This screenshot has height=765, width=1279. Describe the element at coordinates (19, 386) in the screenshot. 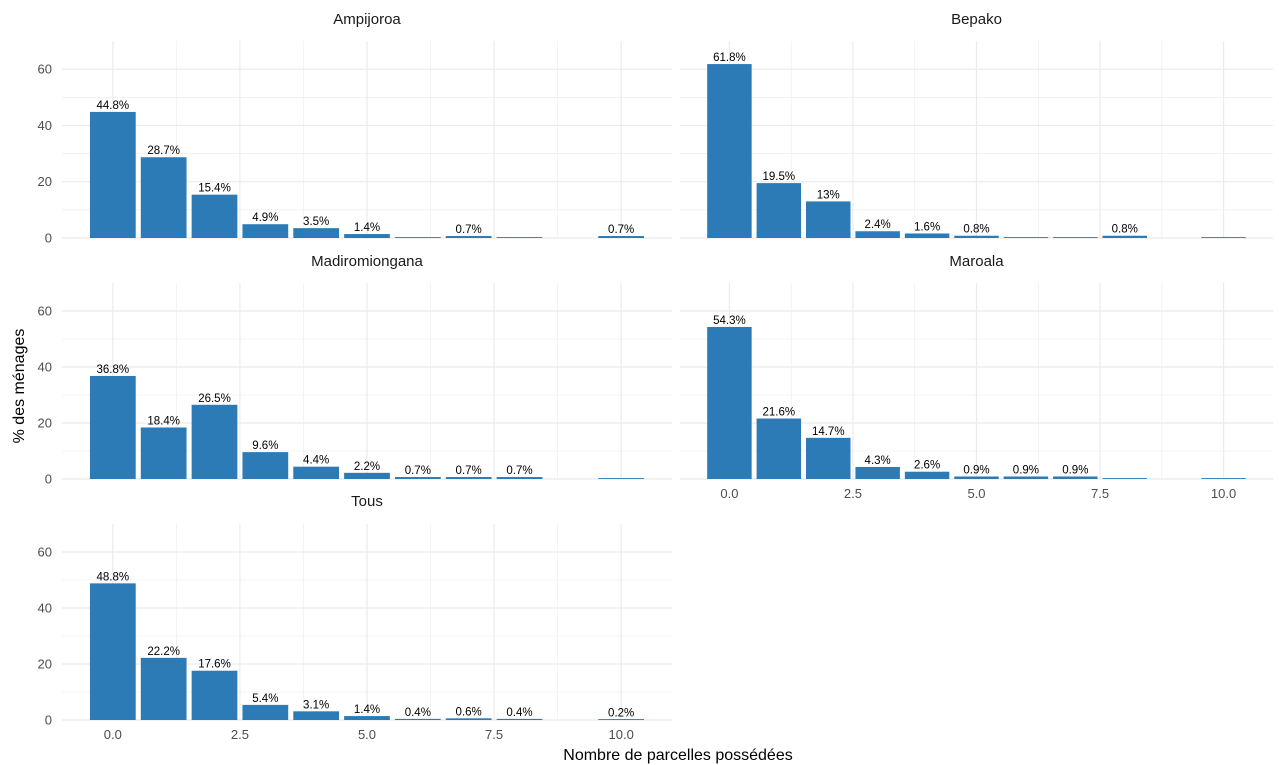

I see `y-axis-title: % des ménages` at that location.